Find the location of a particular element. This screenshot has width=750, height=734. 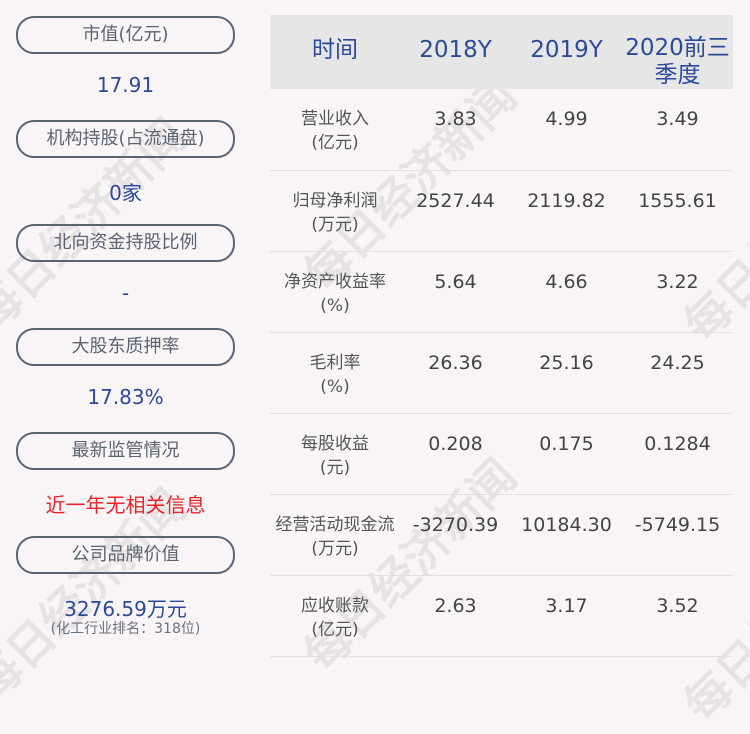

header-2018: 2018Y is located at coordinates (455, 52).